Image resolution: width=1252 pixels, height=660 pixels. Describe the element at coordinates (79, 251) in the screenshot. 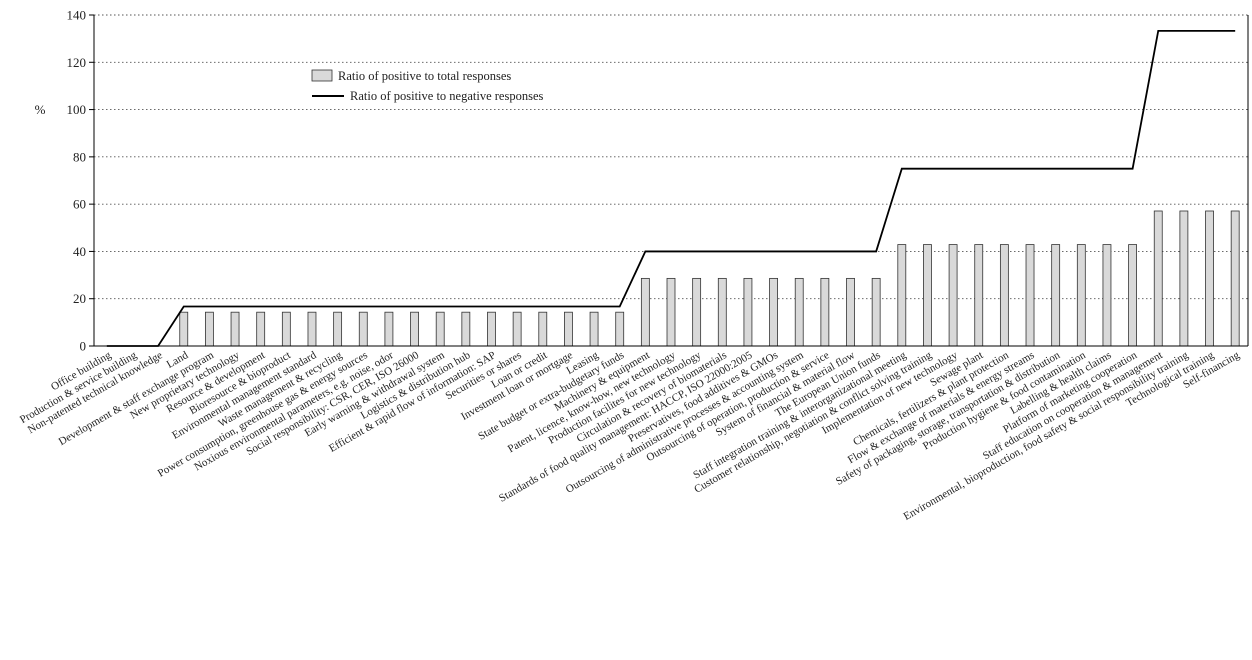

I see `y-tick-label: 40` at that location.